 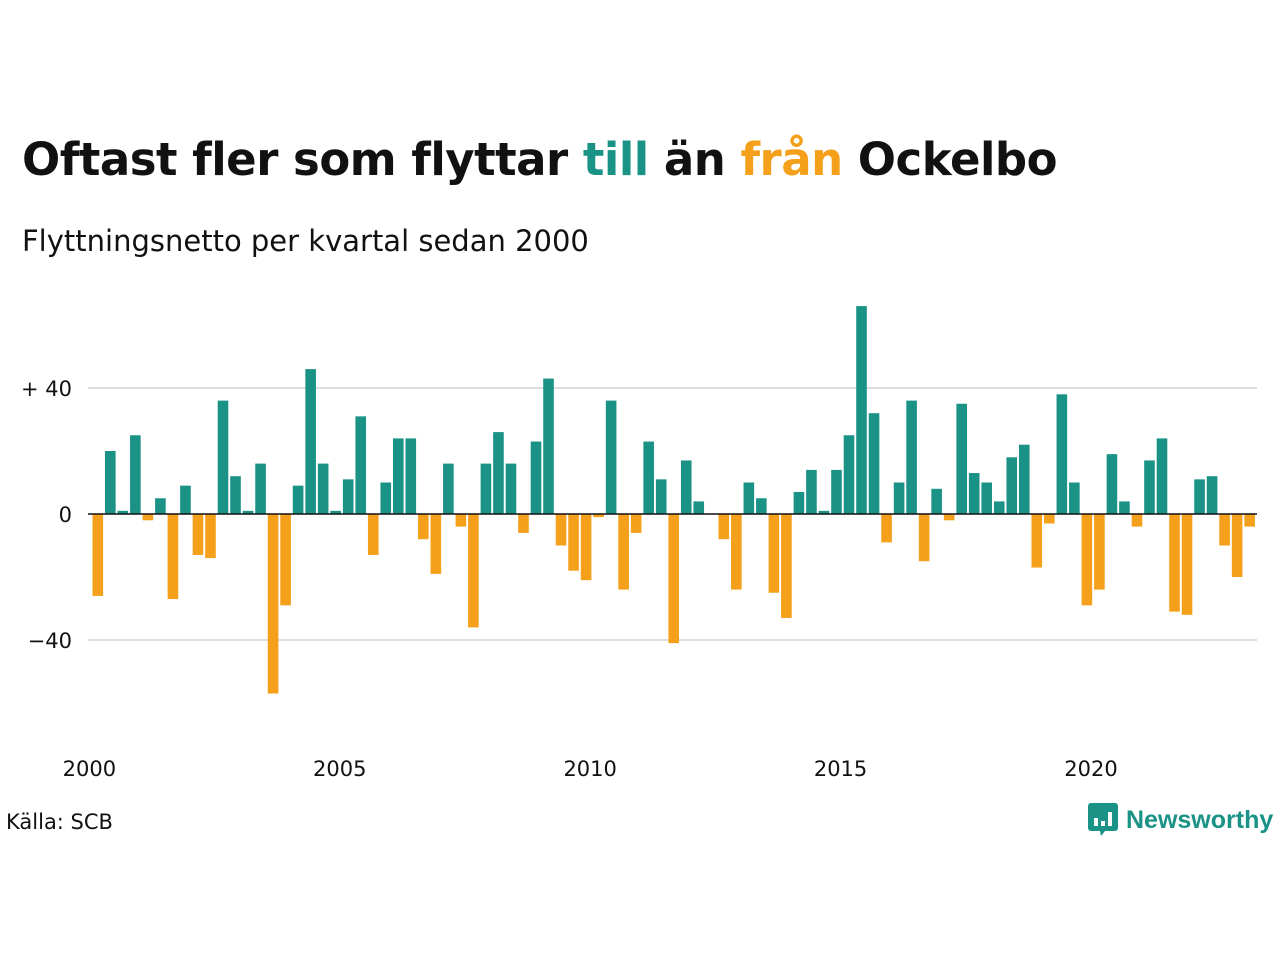 I want to click on y-tick-label: 0, so click(x=65, y=515).